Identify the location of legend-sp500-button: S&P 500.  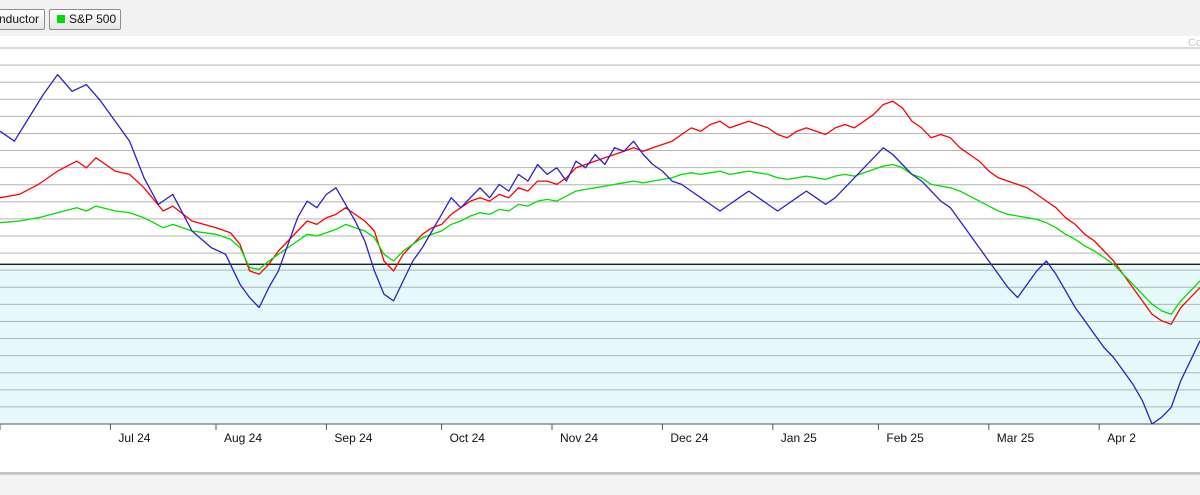
(85, 19).